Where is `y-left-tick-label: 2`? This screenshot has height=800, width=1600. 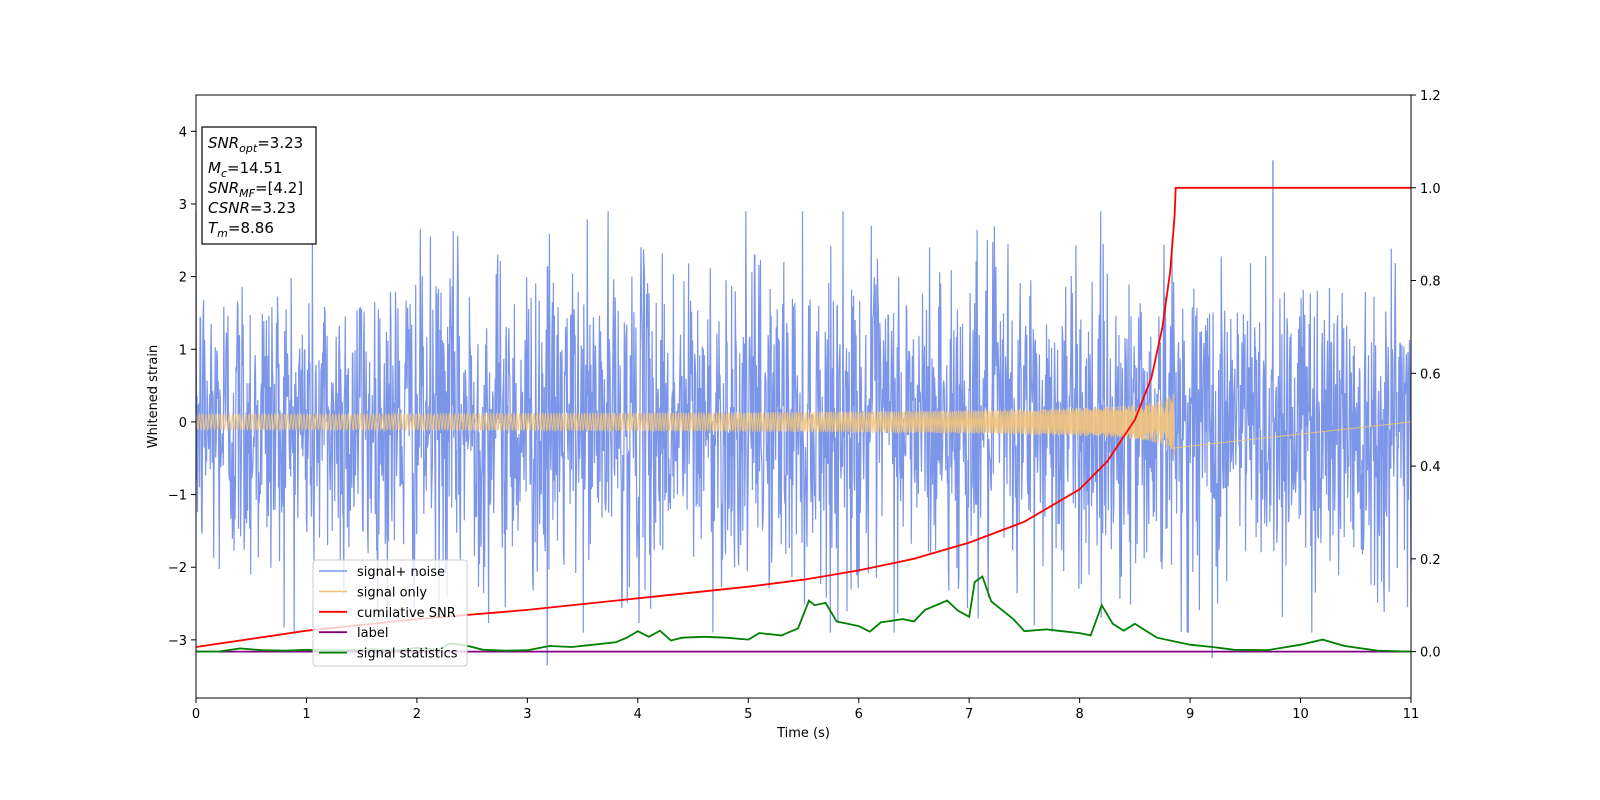 y-left-tick-label: 2 is located at coordinates (183, 278).